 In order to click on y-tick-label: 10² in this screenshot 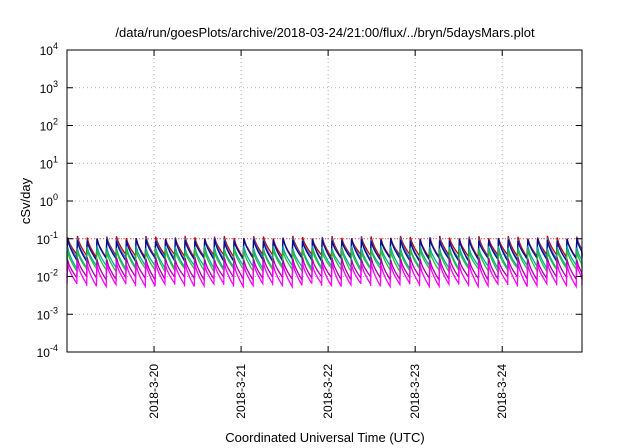, I will do `click(49, 125)`.